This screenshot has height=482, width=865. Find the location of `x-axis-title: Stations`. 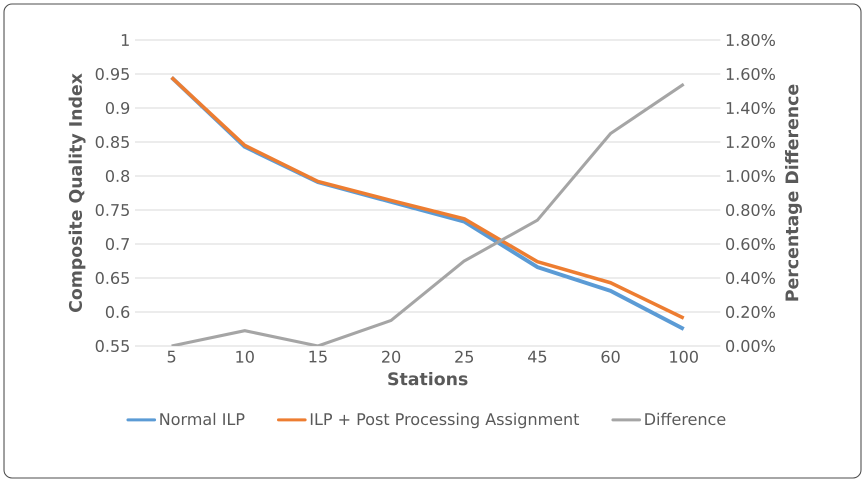

x-axis-title: Stations is located at coordinates (428, 379).